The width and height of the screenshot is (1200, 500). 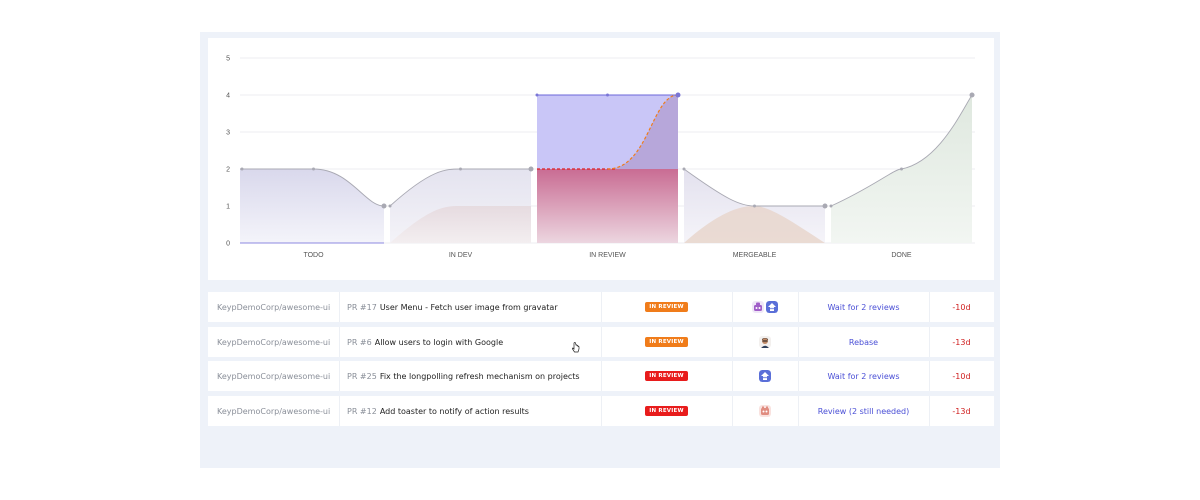 What do you see at coordinates (439, 342) in the screenshot?
I see `pr-title: Allow users to login with Google` at bounding box center [439, 342].